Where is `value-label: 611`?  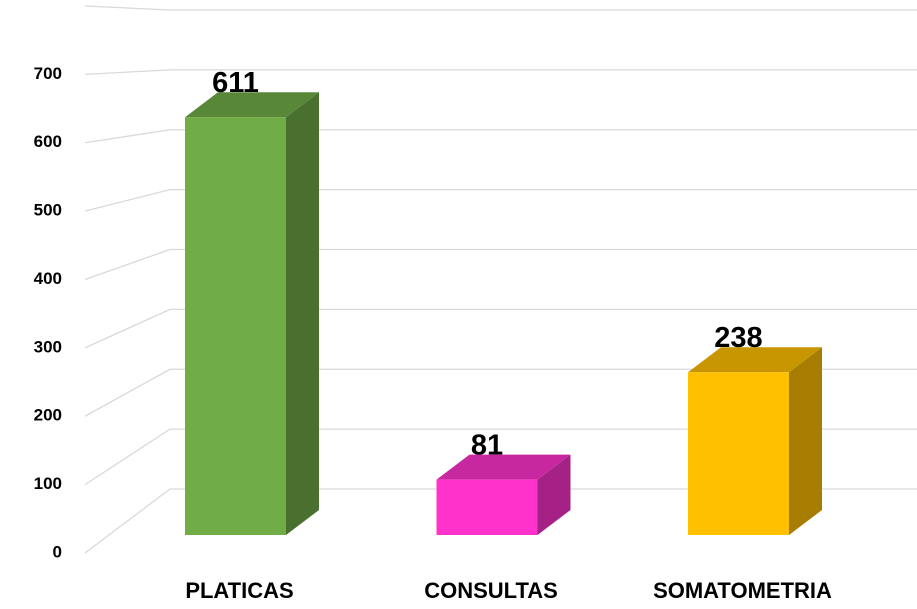 value-label: 611 is located at coordinates (235, 83).